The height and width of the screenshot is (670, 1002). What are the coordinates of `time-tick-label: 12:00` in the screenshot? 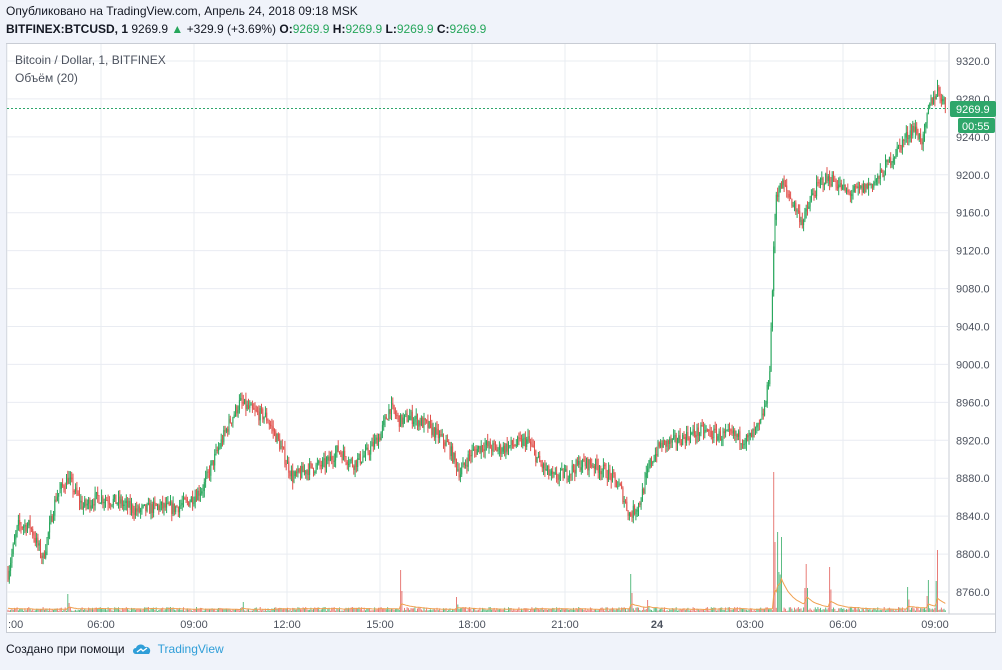 It's located at (287, 625).